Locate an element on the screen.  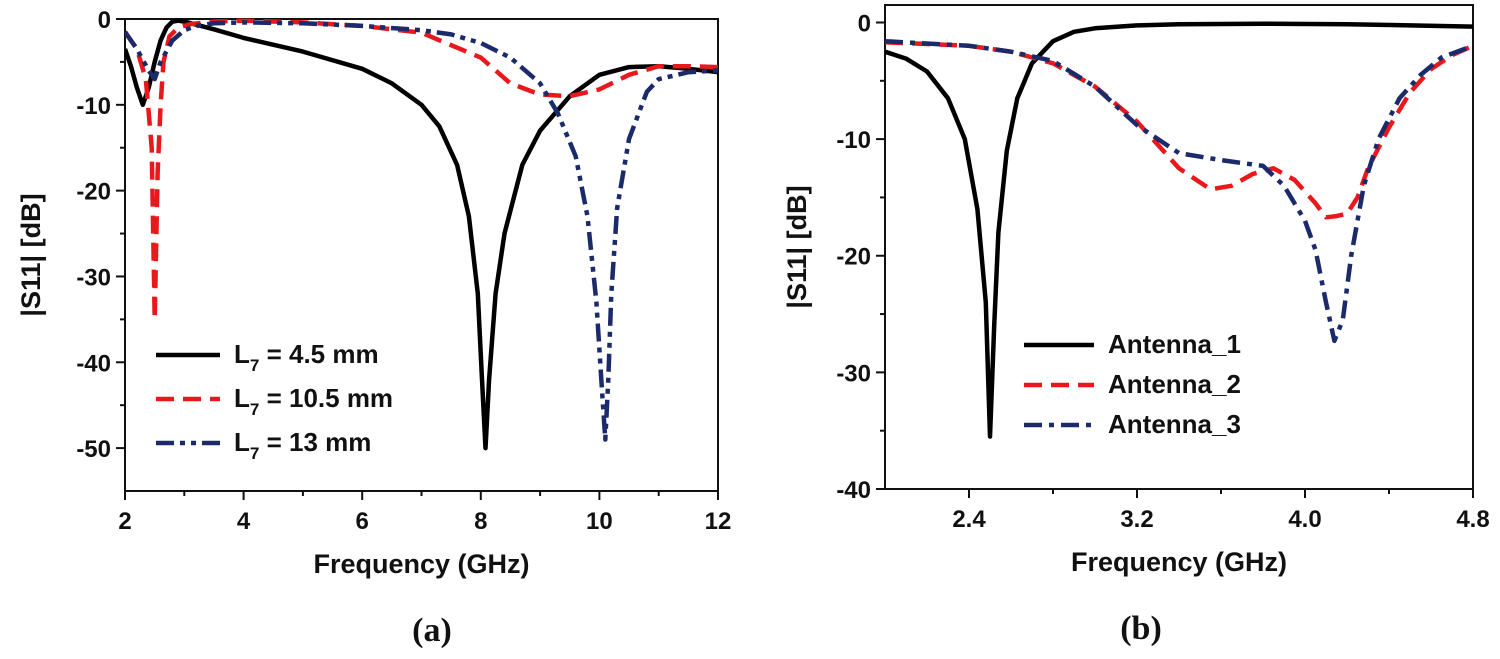
legend-label-1: Antenna_1 is located at coordinates (1174, 344).